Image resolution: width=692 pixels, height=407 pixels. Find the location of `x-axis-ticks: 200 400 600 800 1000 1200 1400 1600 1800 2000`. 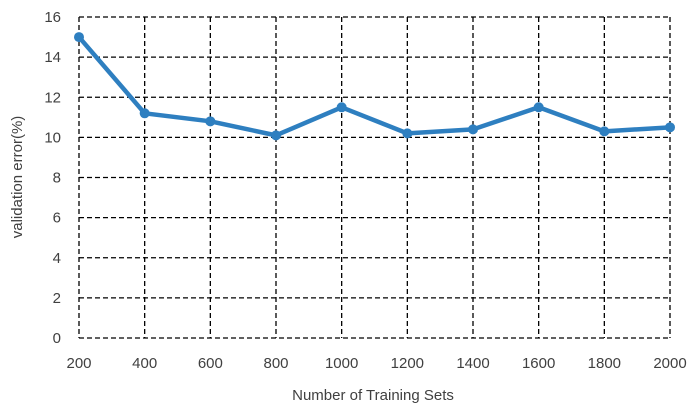

x-axis-ticks: 200 400 600 800 1000 1200 1400 1600 1800 2000 is located at coordinates (376, 363).